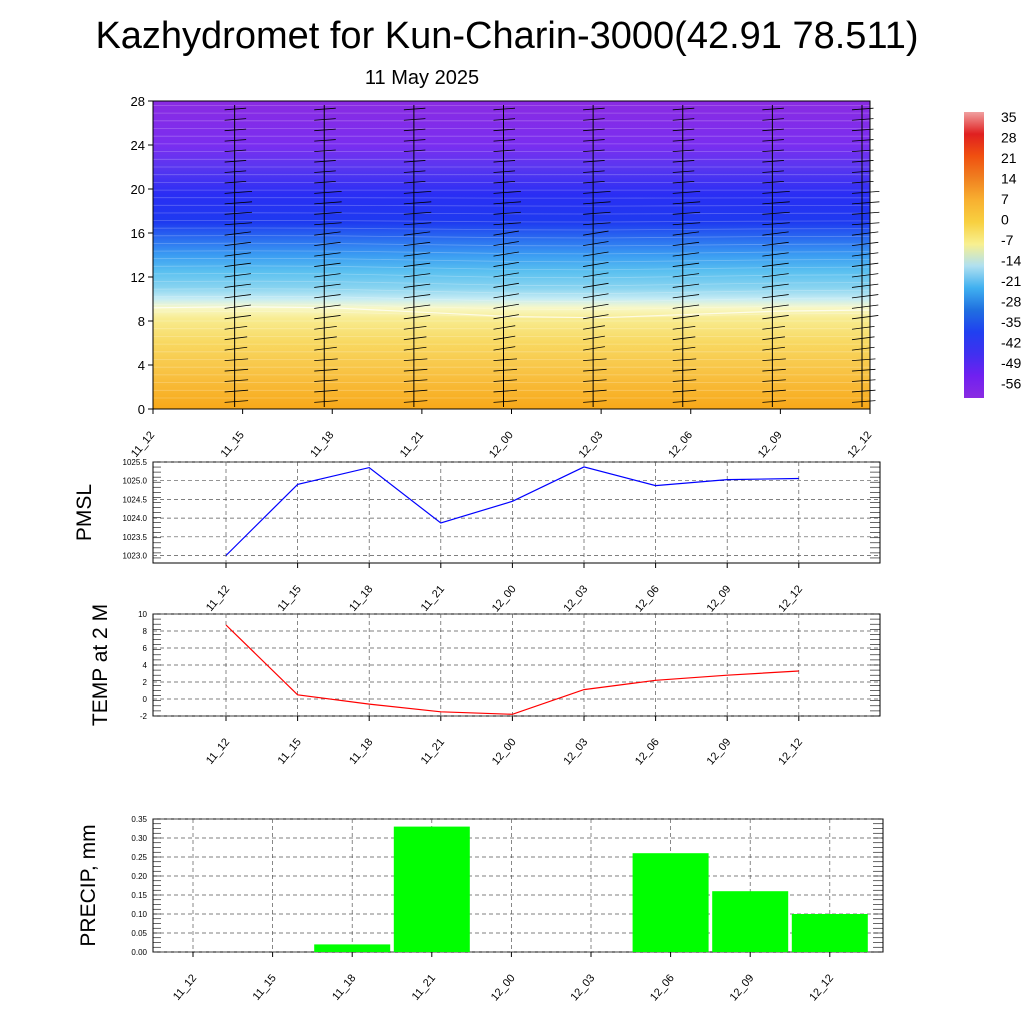 This screenshot has height=1024, width=1024. What do you see at coordinates (142, 614) in the screenshot?
I see `y-tick-label: 10` at bounding box center [142, 614].